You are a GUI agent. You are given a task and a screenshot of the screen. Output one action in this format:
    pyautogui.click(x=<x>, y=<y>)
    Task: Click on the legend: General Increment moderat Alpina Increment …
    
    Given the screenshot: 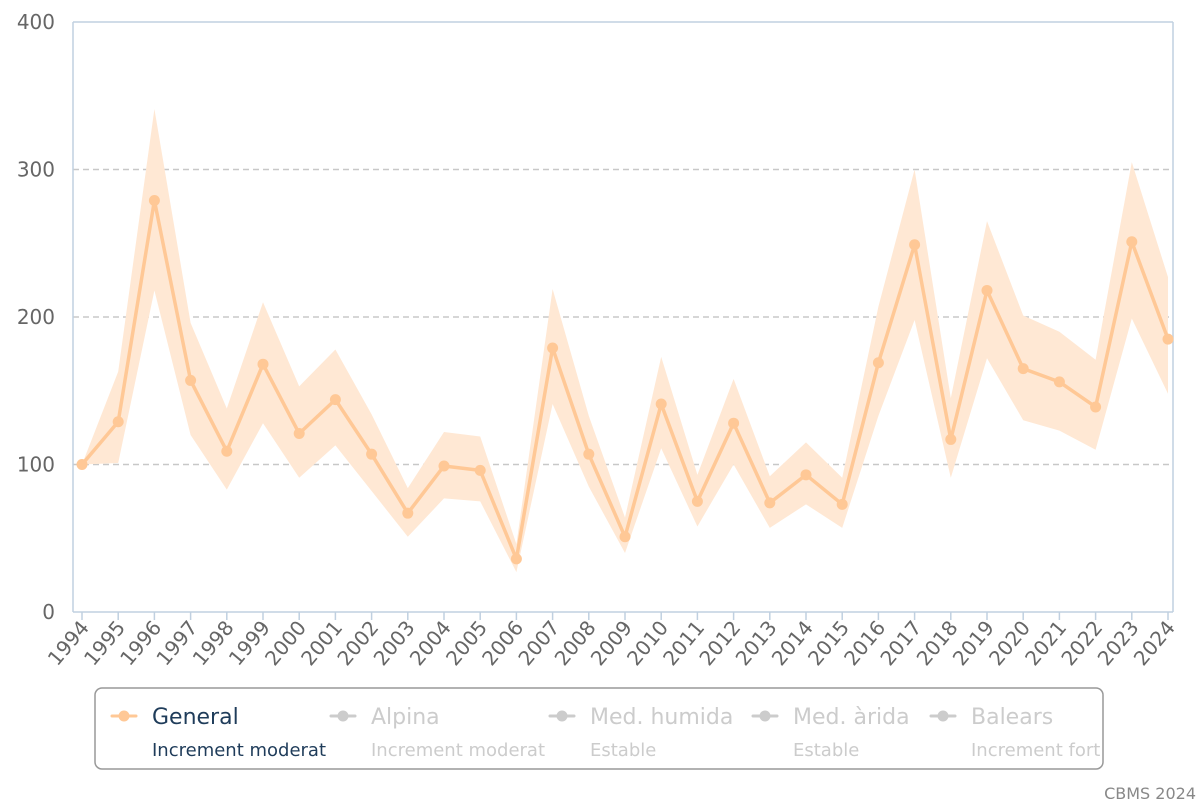 What is the action you would take?
    pyautogui.click(x=599, y=728)
    